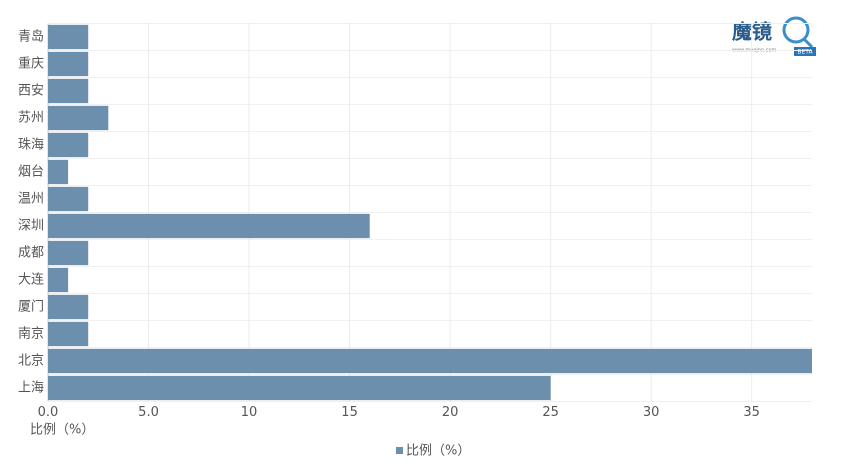 This screenshot has width=860, height=464. I want to click on x-axis-label: 比例（%）, so click(62, 430).